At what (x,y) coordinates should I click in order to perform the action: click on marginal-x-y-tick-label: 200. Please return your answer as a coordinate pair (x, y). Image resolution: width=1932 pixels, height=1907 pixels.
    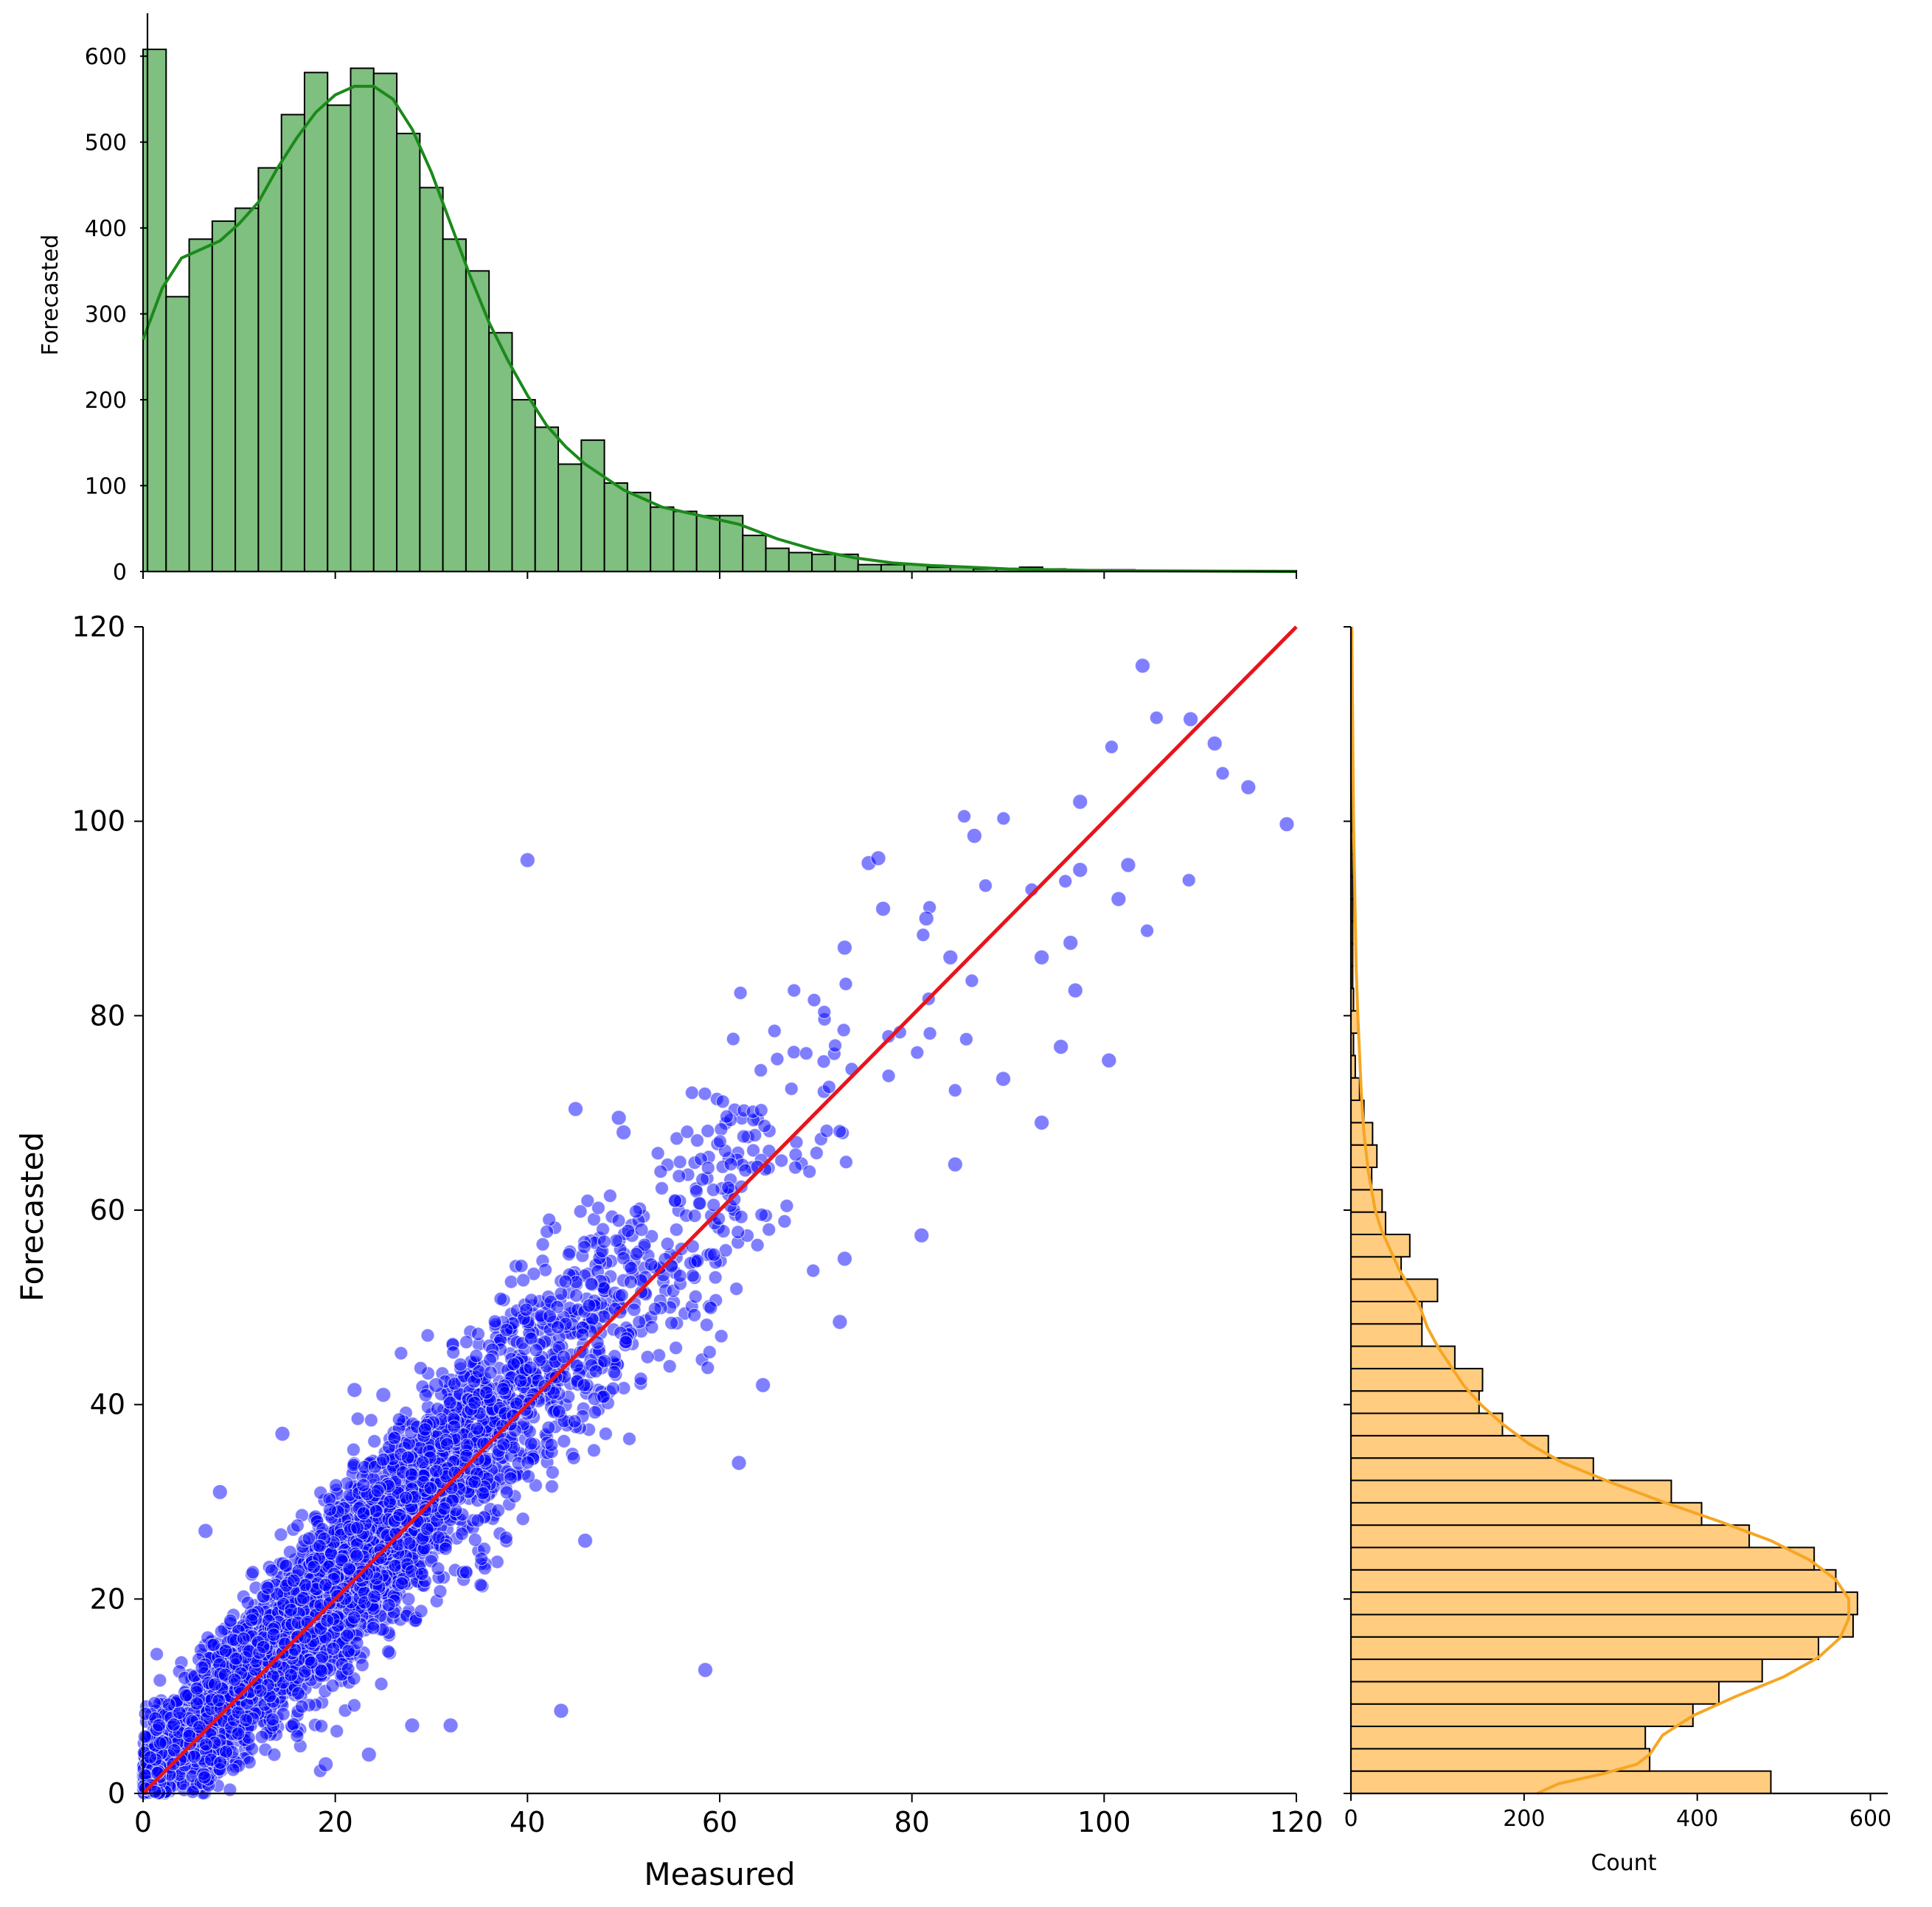
    Looking at the image, I should click on (106, 401).